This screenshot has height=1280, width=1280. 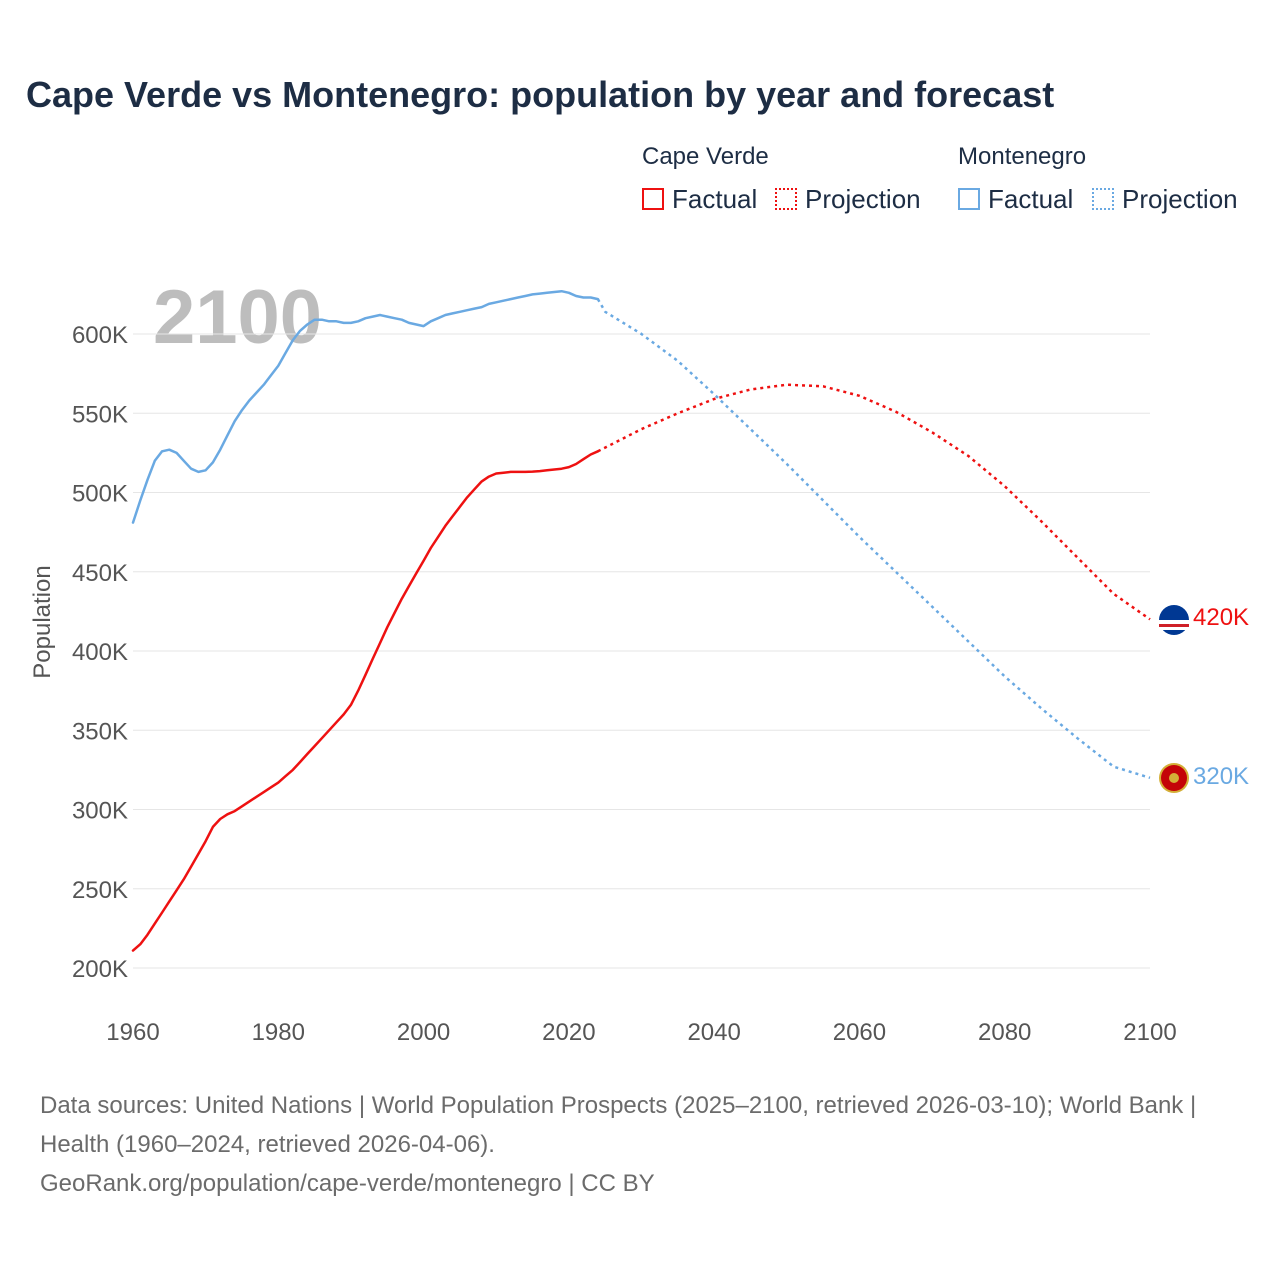 I want to click on year-watermark: 2100, so click(x=237, y=317).